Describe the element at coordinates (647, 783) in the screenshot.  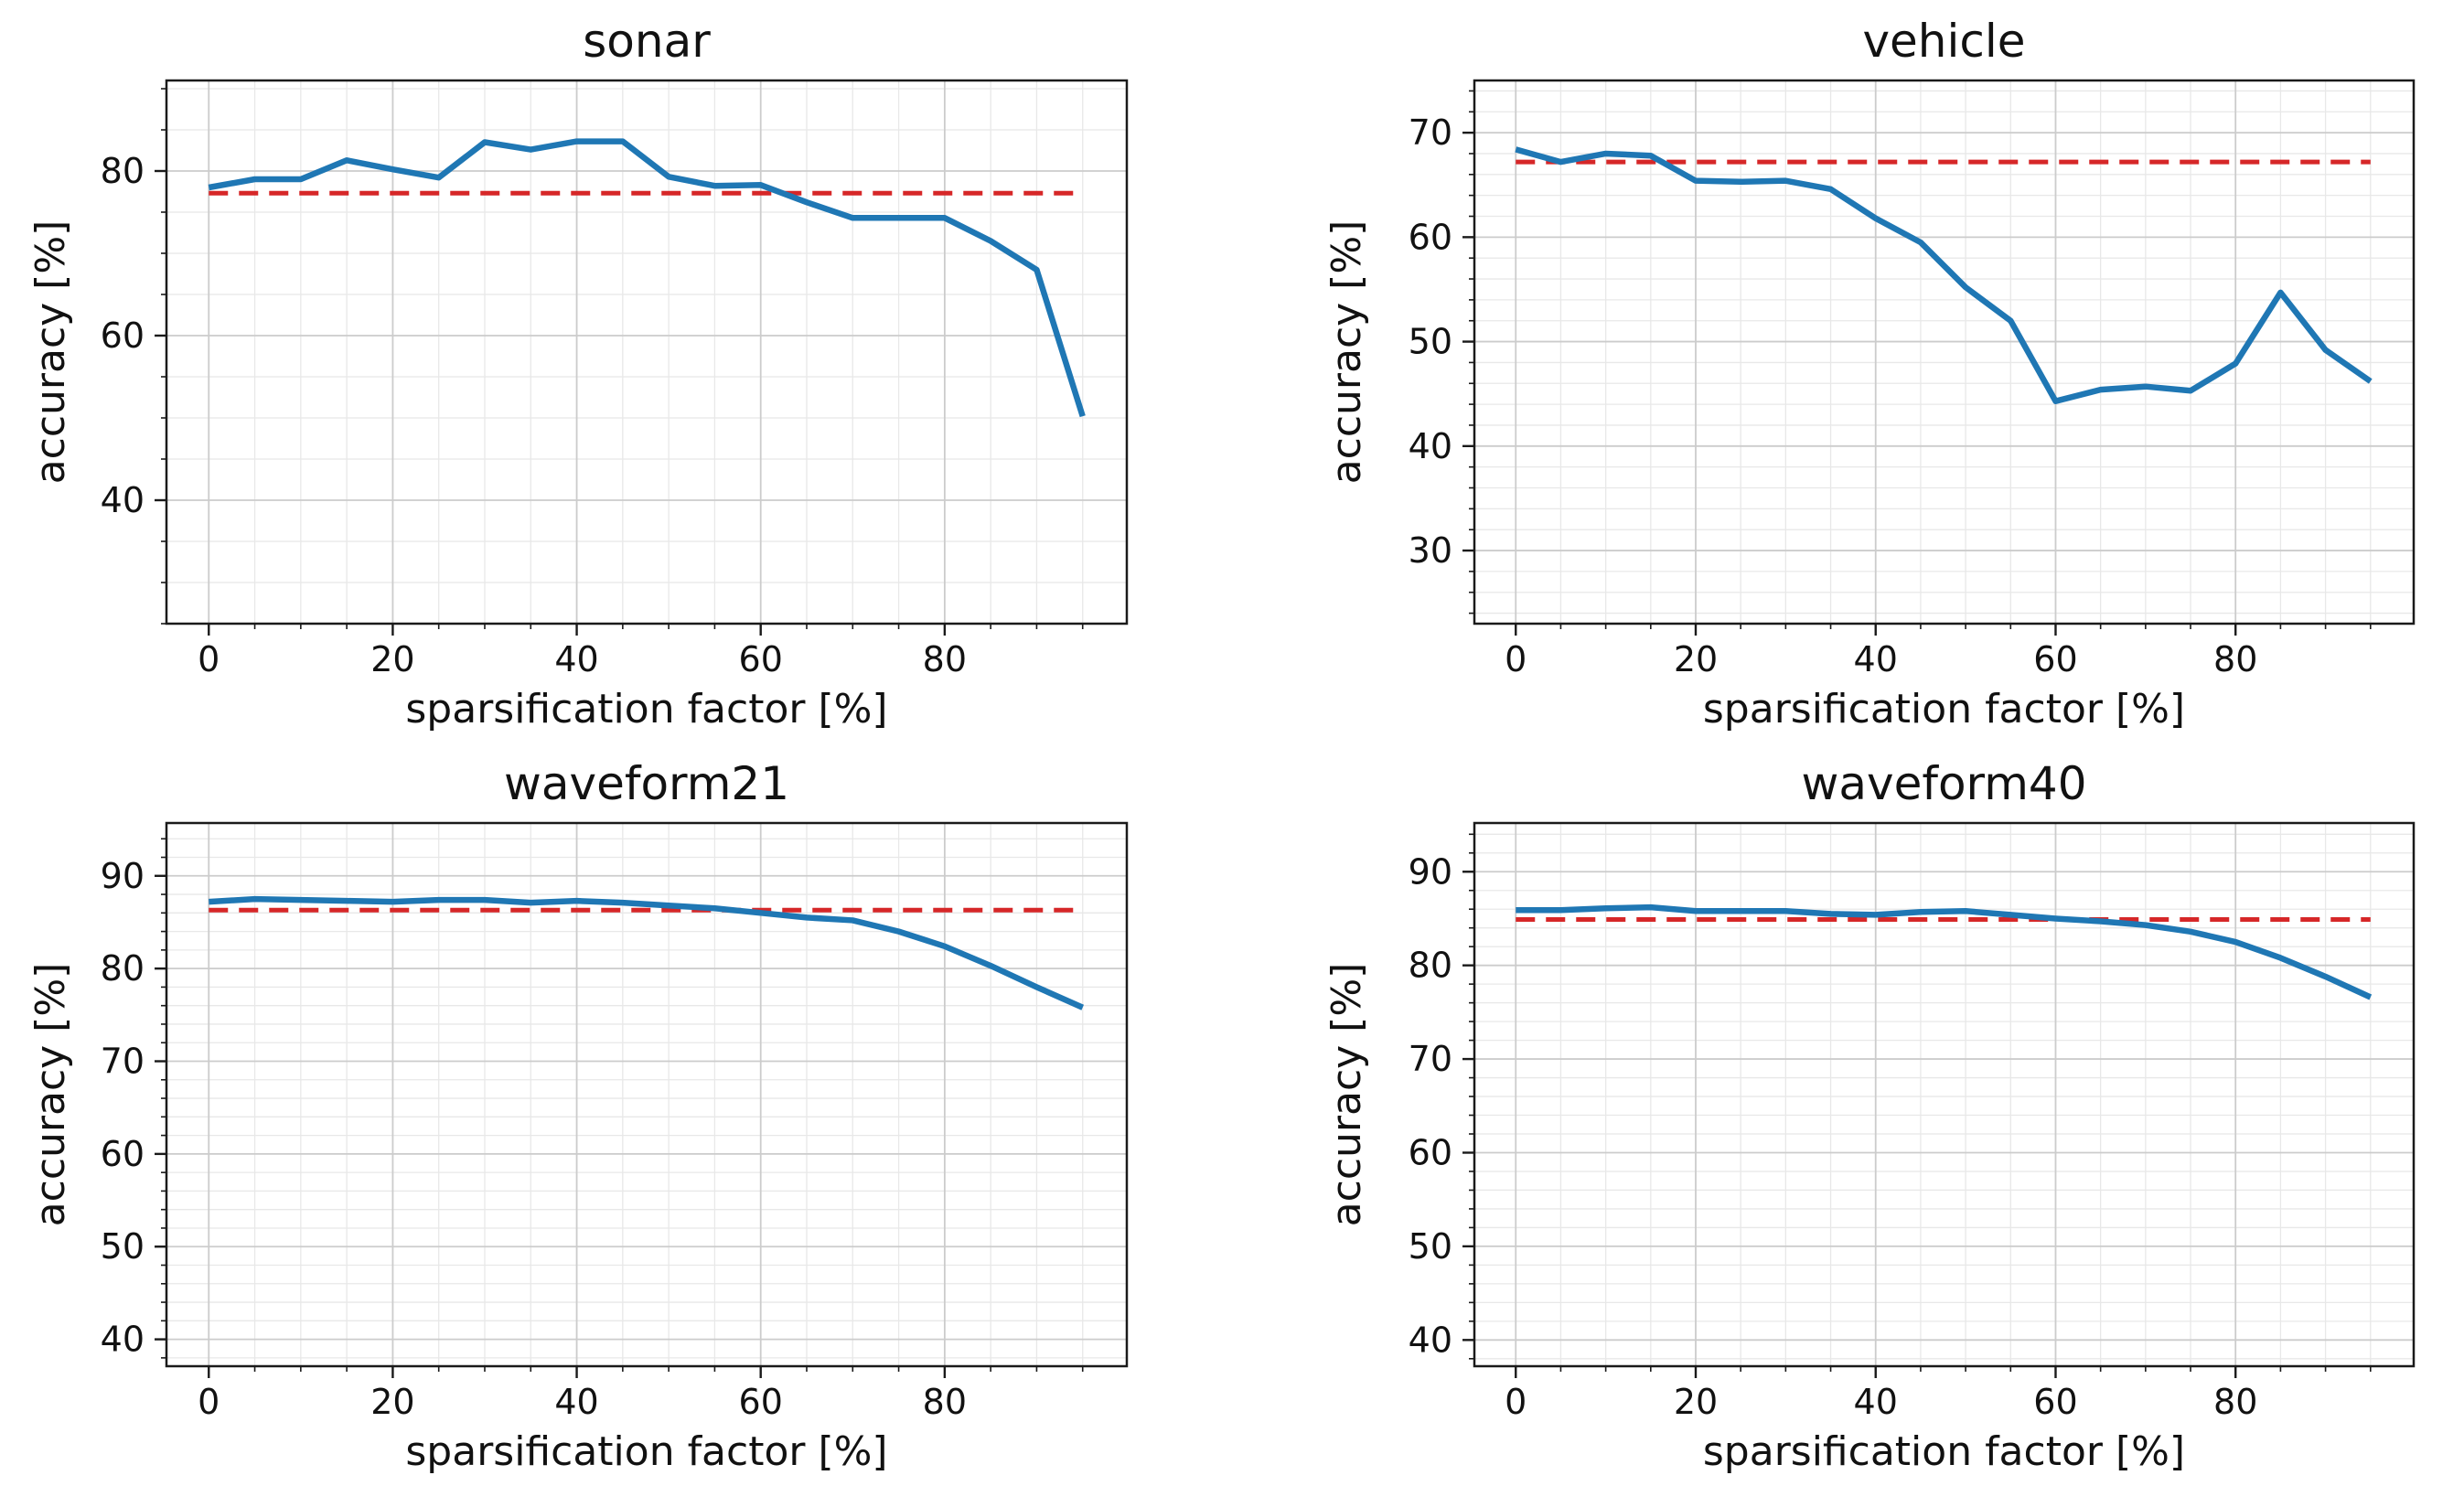
I see `chart-title: waveform21` at that location.